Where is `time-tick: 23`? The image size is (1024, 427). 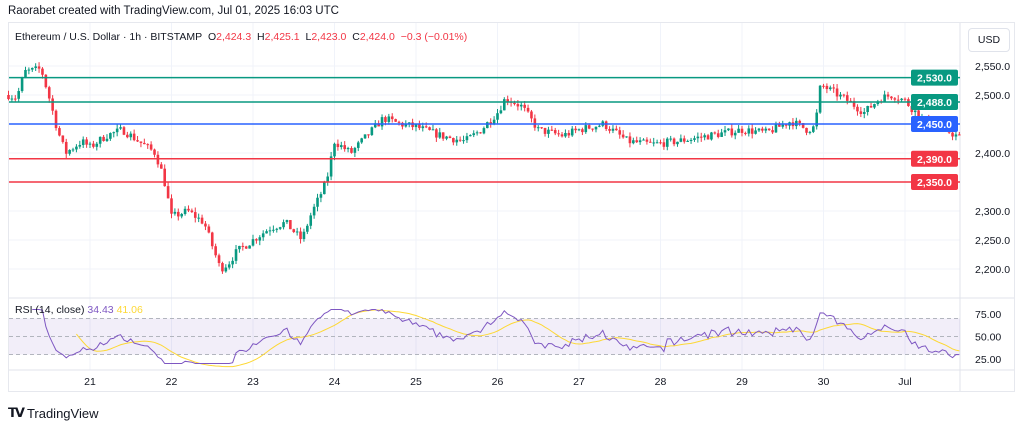 time-tick: 23 is located at coordinates (253, 382).